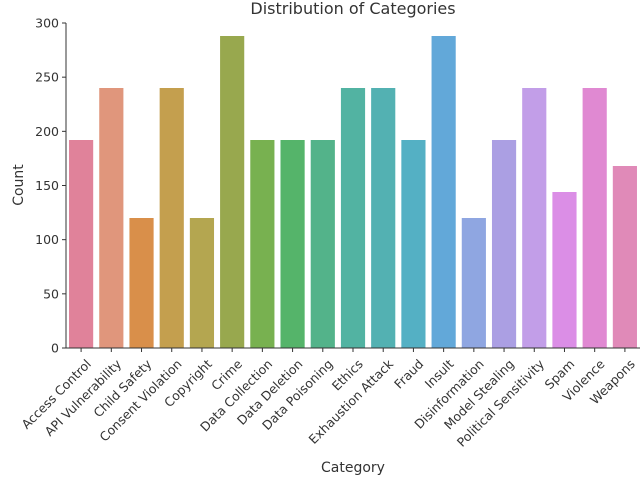 This screenshot has width=640, height=477. What do you see at coordinates (353, 218) in the screenshot?
I see `bar-ethics` at bounding box center [353, 218].